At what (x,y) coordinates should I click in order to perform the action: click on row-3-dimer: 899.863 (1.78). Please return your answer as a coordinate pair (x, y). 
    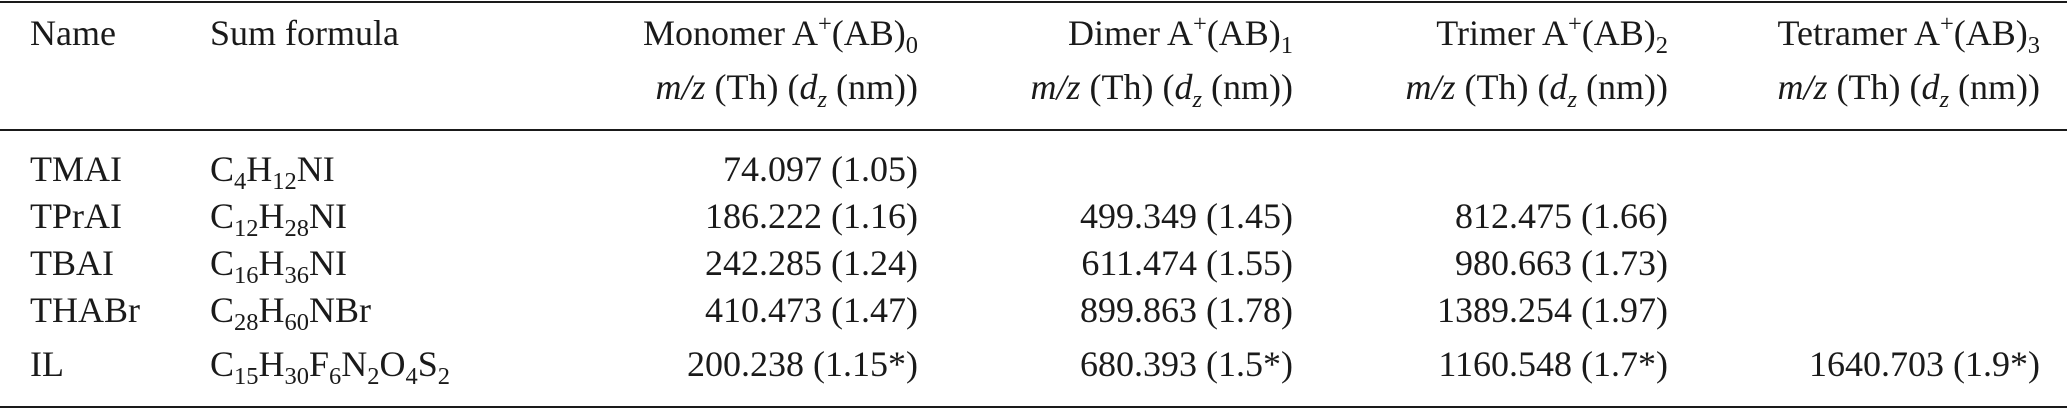
    Looking at the image, I should click on (1186, 310).